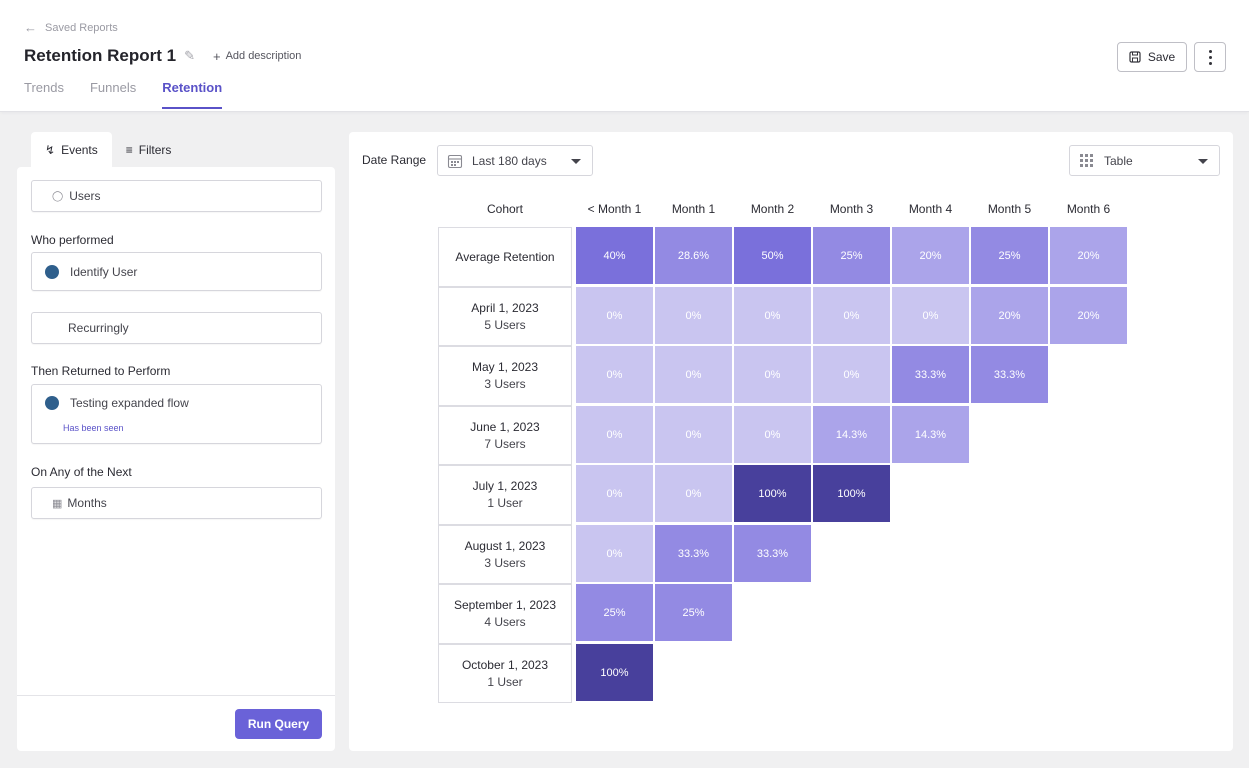  Describe the element at coordinates (455, 161) in the screenshot. I see `calendar-icon` at that location.